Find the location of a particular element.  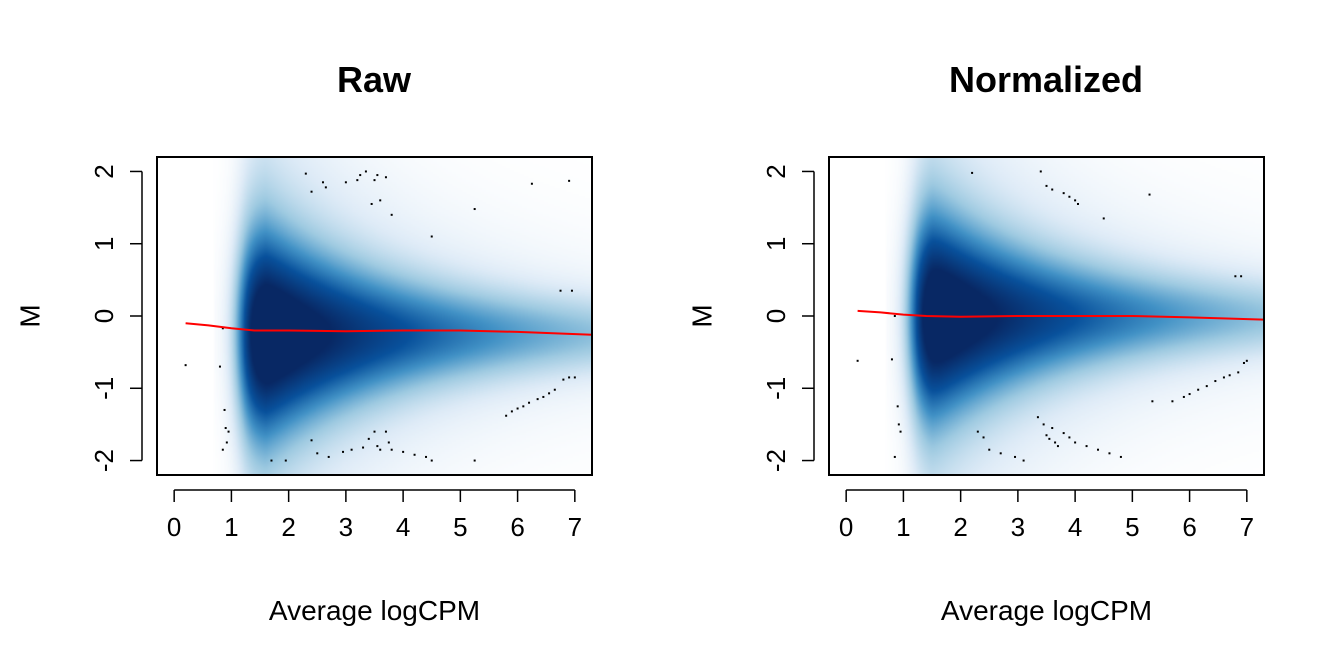

y-tick-label: 2 is located at coordinates (104, 171).